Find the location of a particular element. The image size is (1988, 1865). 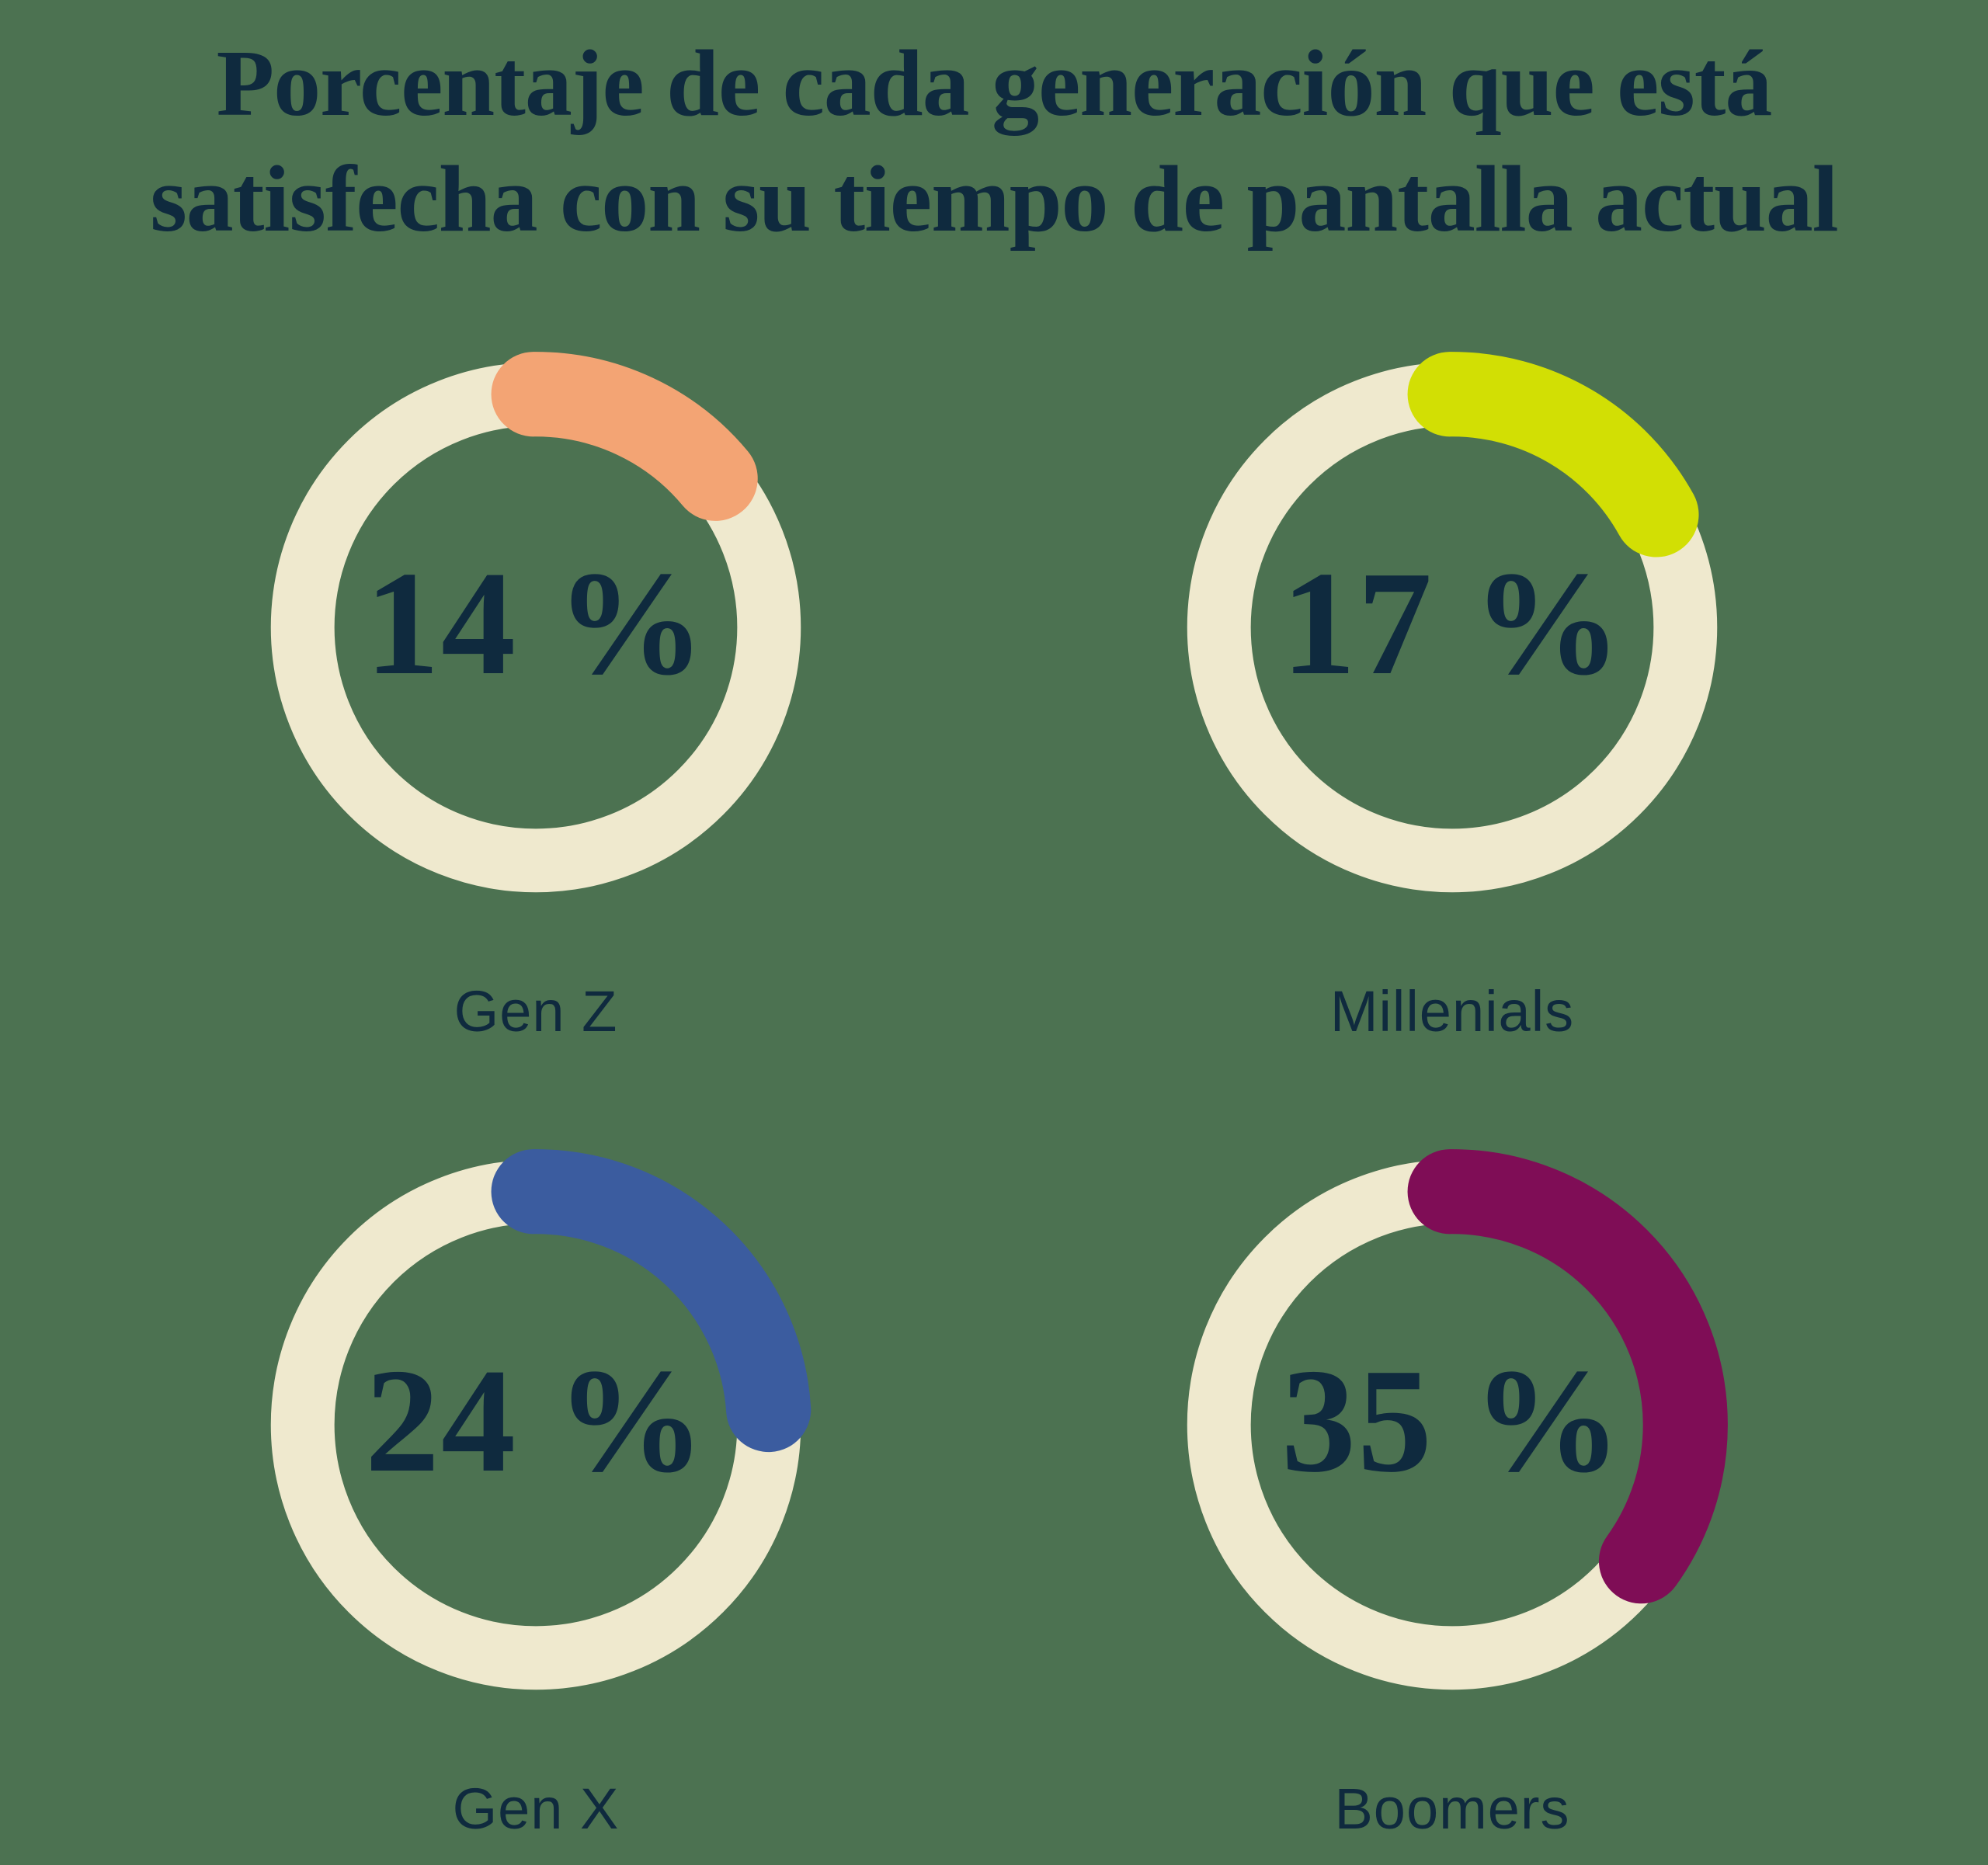

page-title-line1: Porcentaje de cada generación que está is located at coordinates (995, 83).